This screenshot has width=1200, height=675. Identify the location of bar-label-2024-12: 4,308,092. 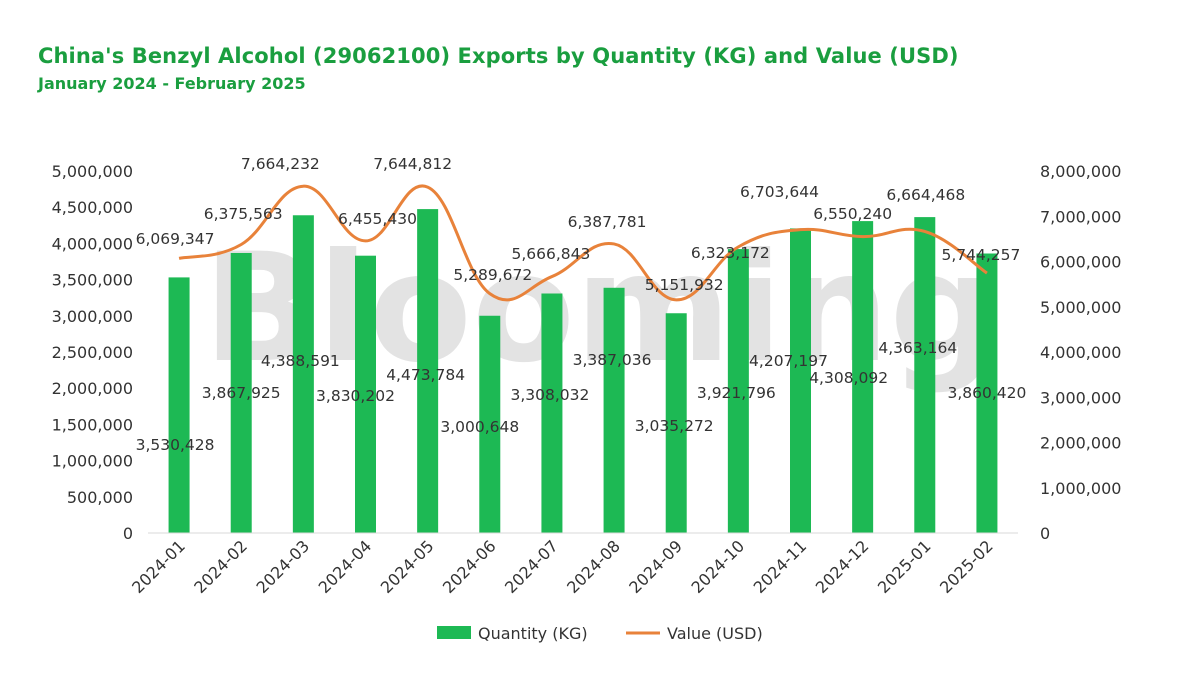
(848, 378).